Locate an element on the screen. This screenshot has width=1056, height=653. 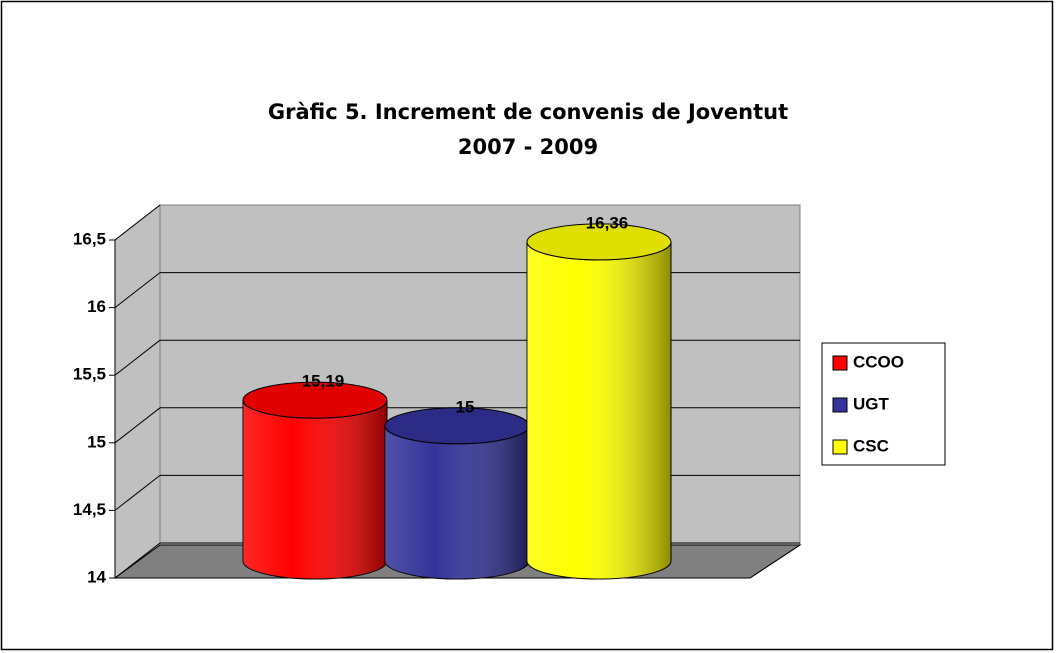
value-label: 15,19 is located at coordinates (323, 381).